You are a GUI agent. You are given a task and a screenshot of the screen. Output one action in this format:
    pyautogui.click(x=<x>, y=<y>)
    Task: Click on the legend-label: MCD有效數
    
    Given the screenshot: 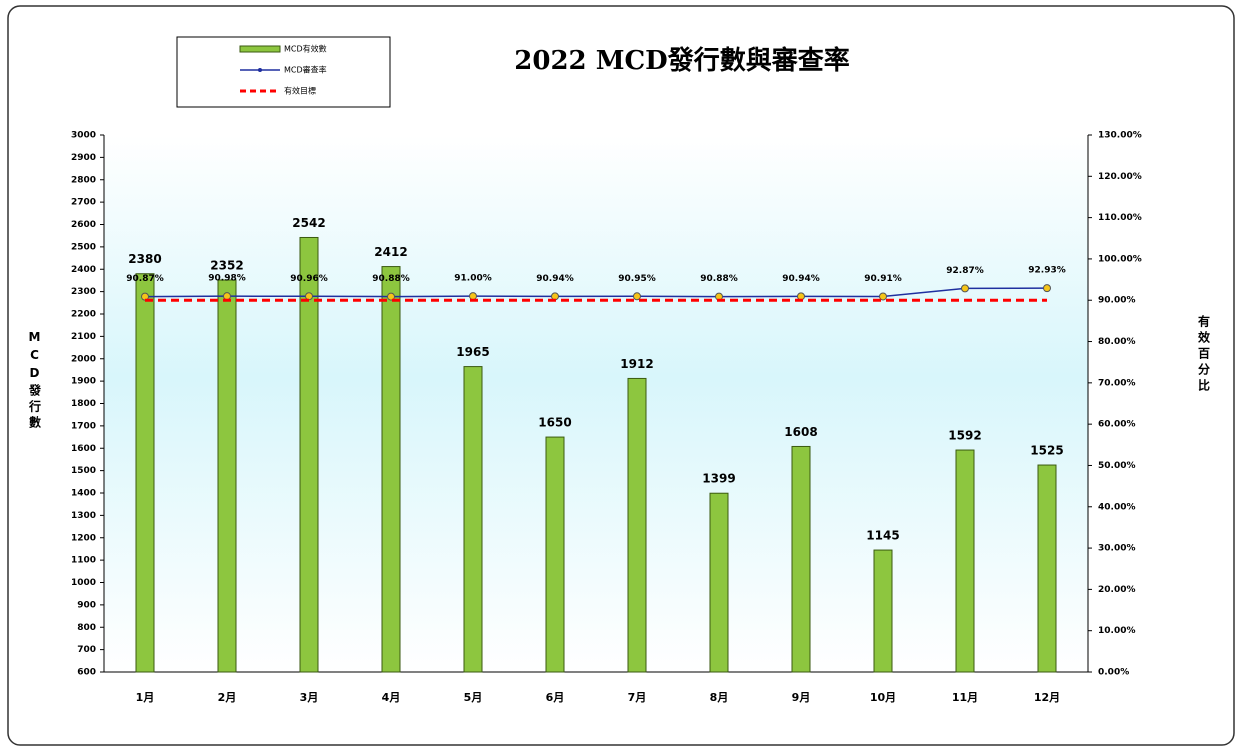 What is the action you would take?
    pyautogui.click(x=305, y=49)
    